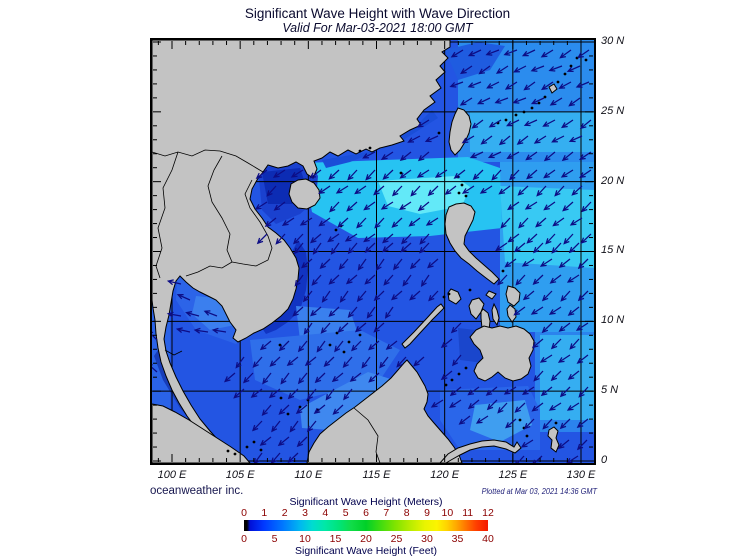 The width and height of the screenshot is (755, 560). Describe the element at coordinates (305, 513) in the screenshot. I see `meters-tick-label: 3` at that location.